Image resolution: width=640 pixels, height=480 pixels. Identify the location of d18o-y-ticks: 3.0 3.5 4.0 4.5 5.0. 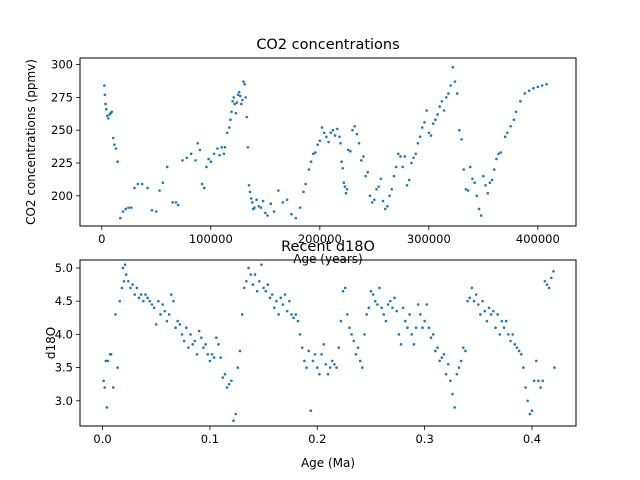
(67, 334).